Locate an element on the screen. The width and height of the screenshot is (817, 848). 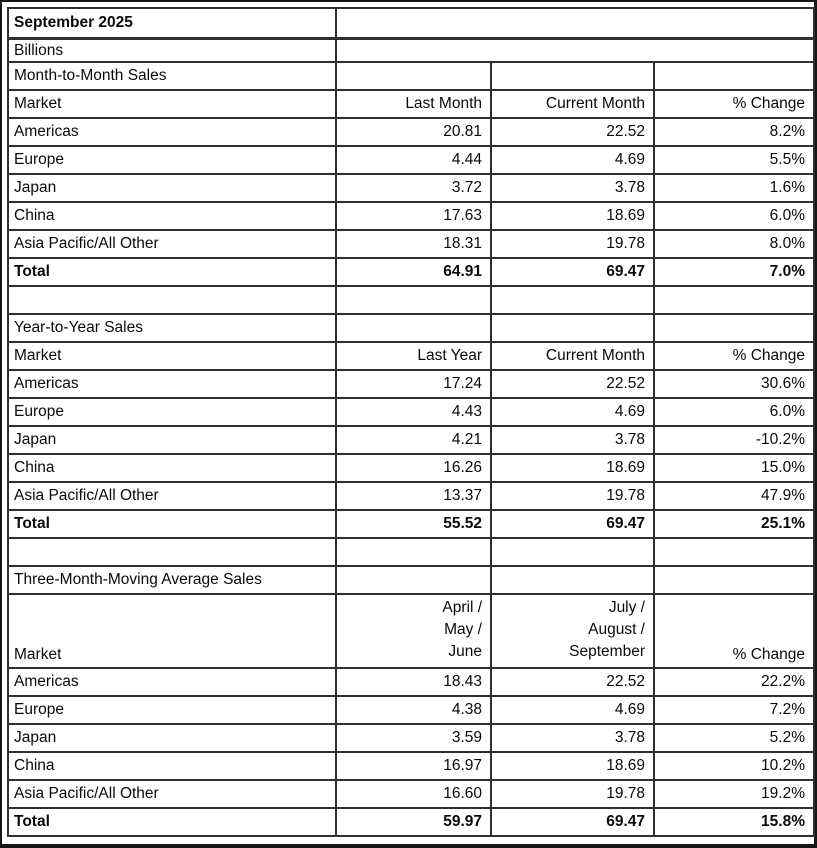
column-header-prev-period: April / May / June is located at coordinates (413, 631).